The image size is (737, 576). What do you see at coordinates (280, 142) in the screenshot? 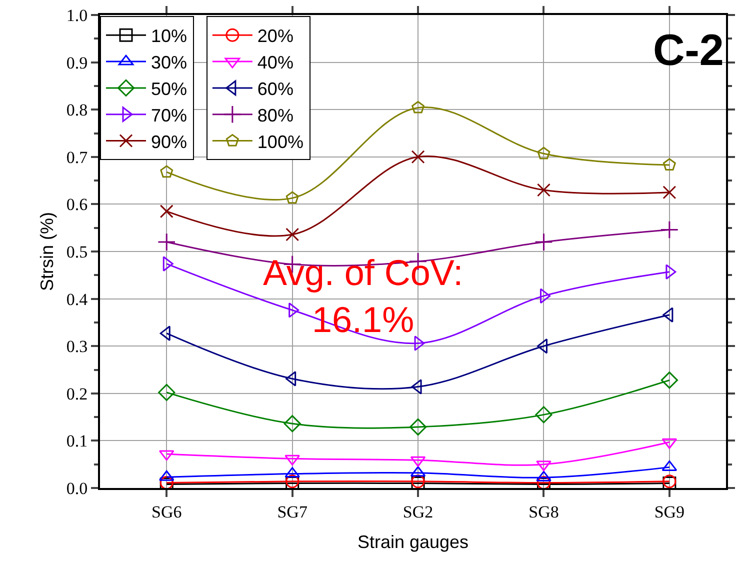
I see `legend-label: 100%` at bounding box center [280, 142].